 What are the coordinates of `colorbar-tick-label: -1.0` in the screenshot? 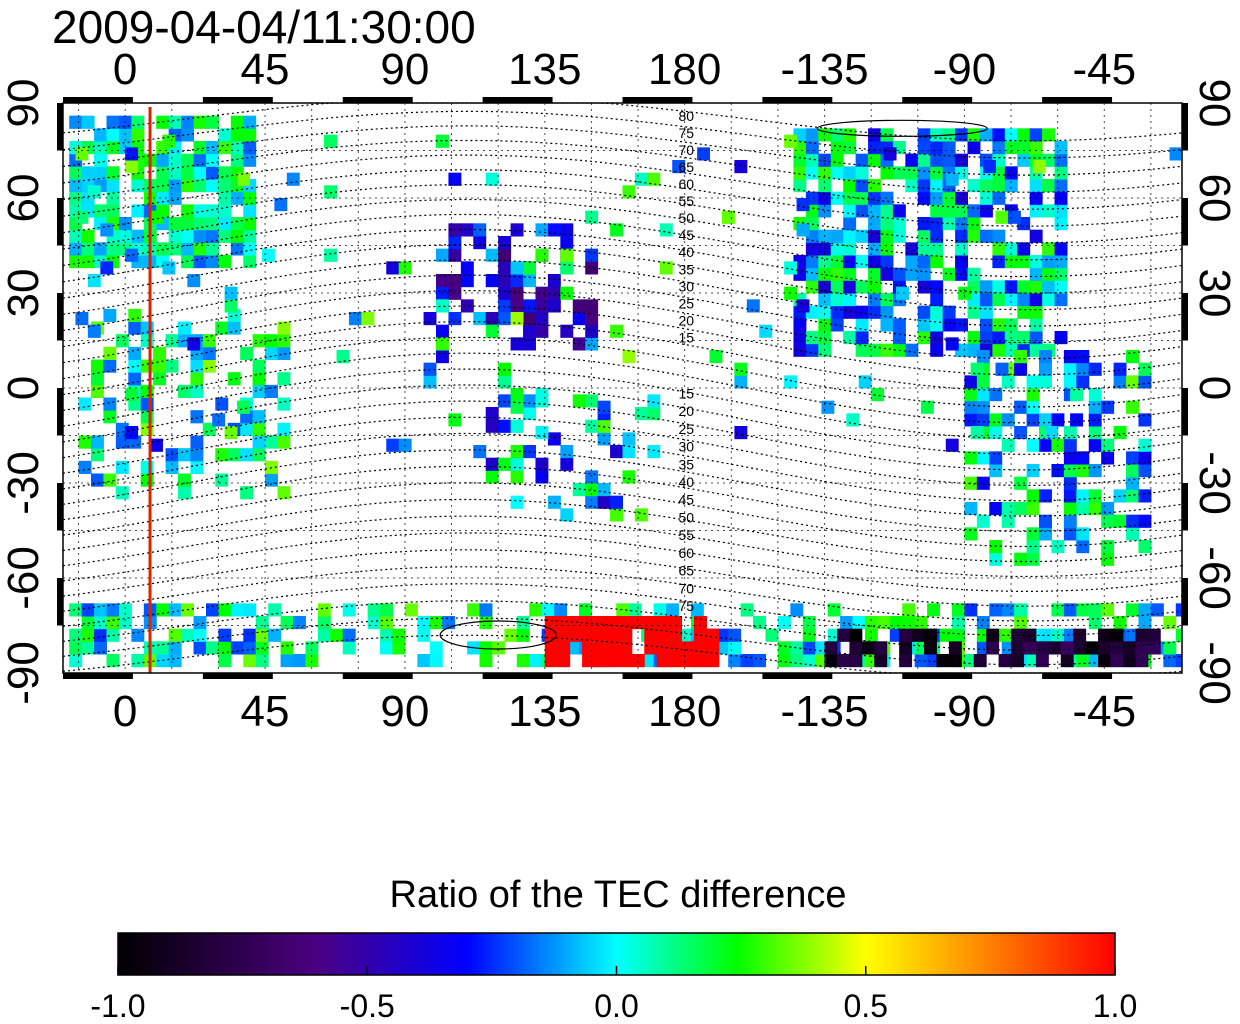 It's located at (118, 1006).